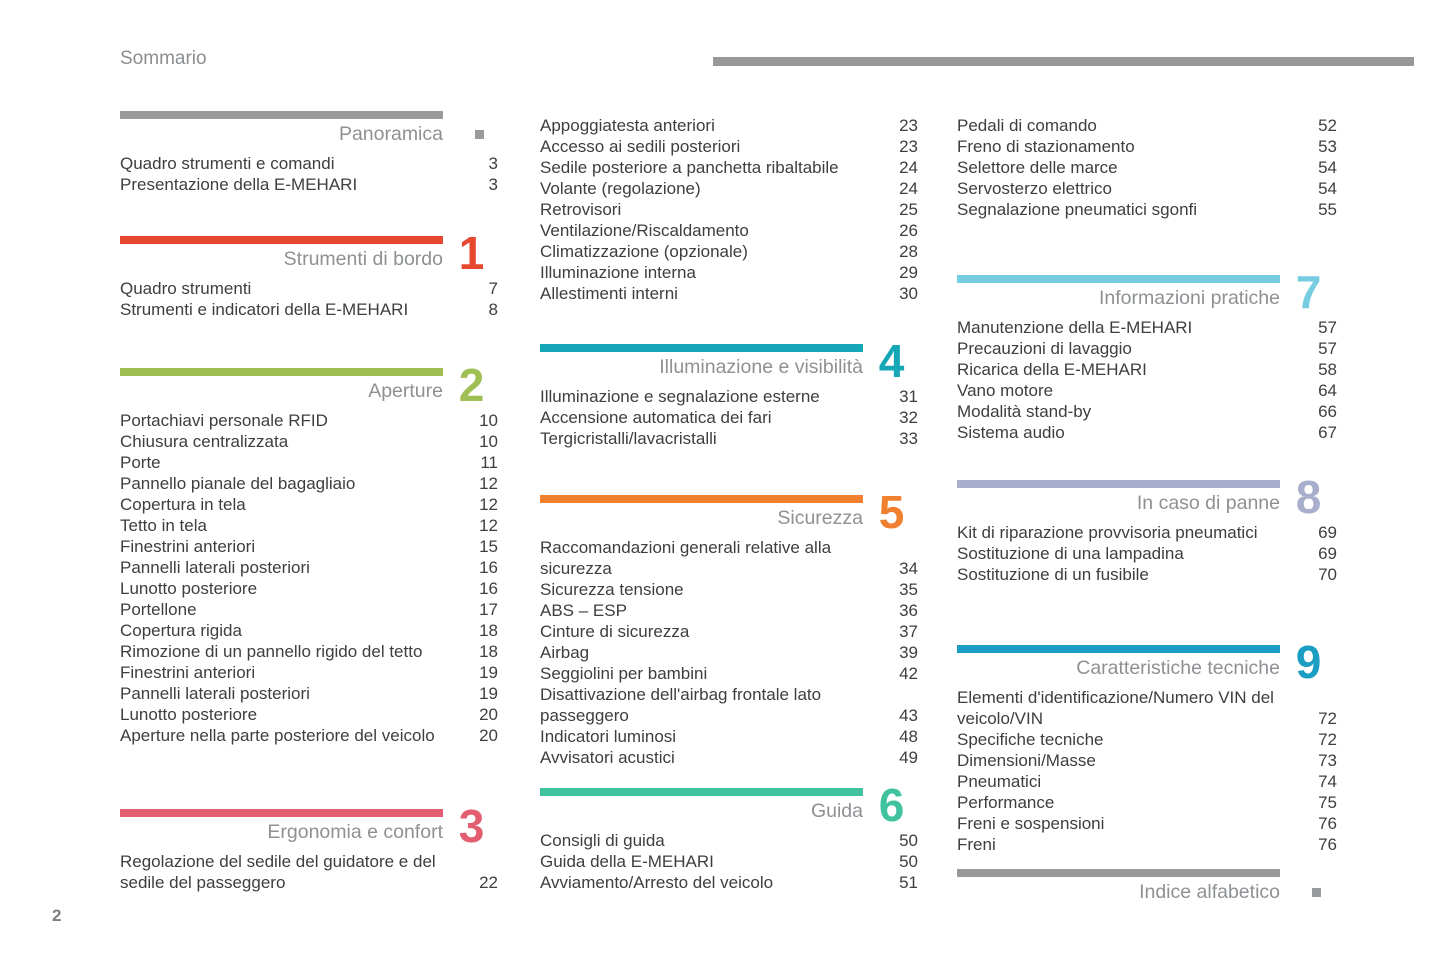 The image size is (1445, 964). I want to click on toc-entry-label: Manutenzione della E-MEHARI, so click(1075, 327).